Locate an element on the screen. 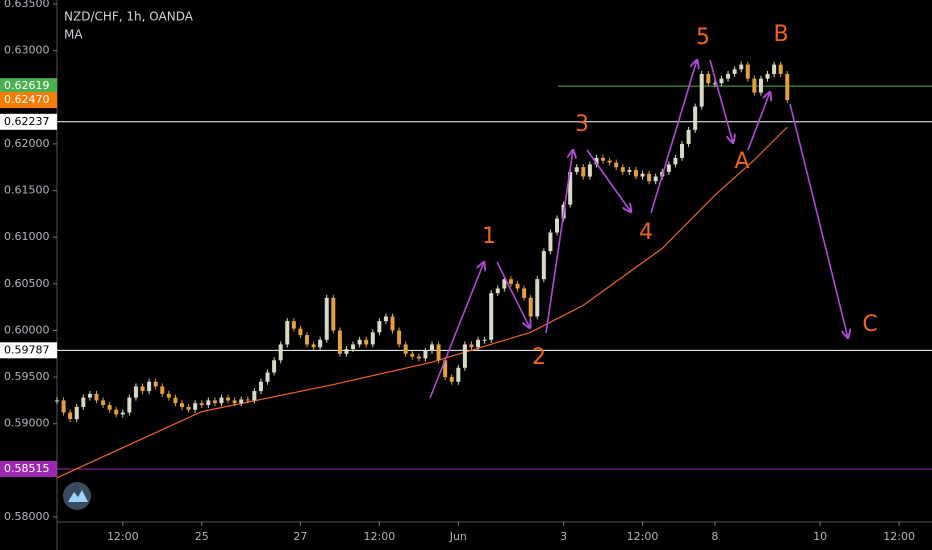 The image size is (932, 550). indicator-label: MA is located at coordinates (73, 35).